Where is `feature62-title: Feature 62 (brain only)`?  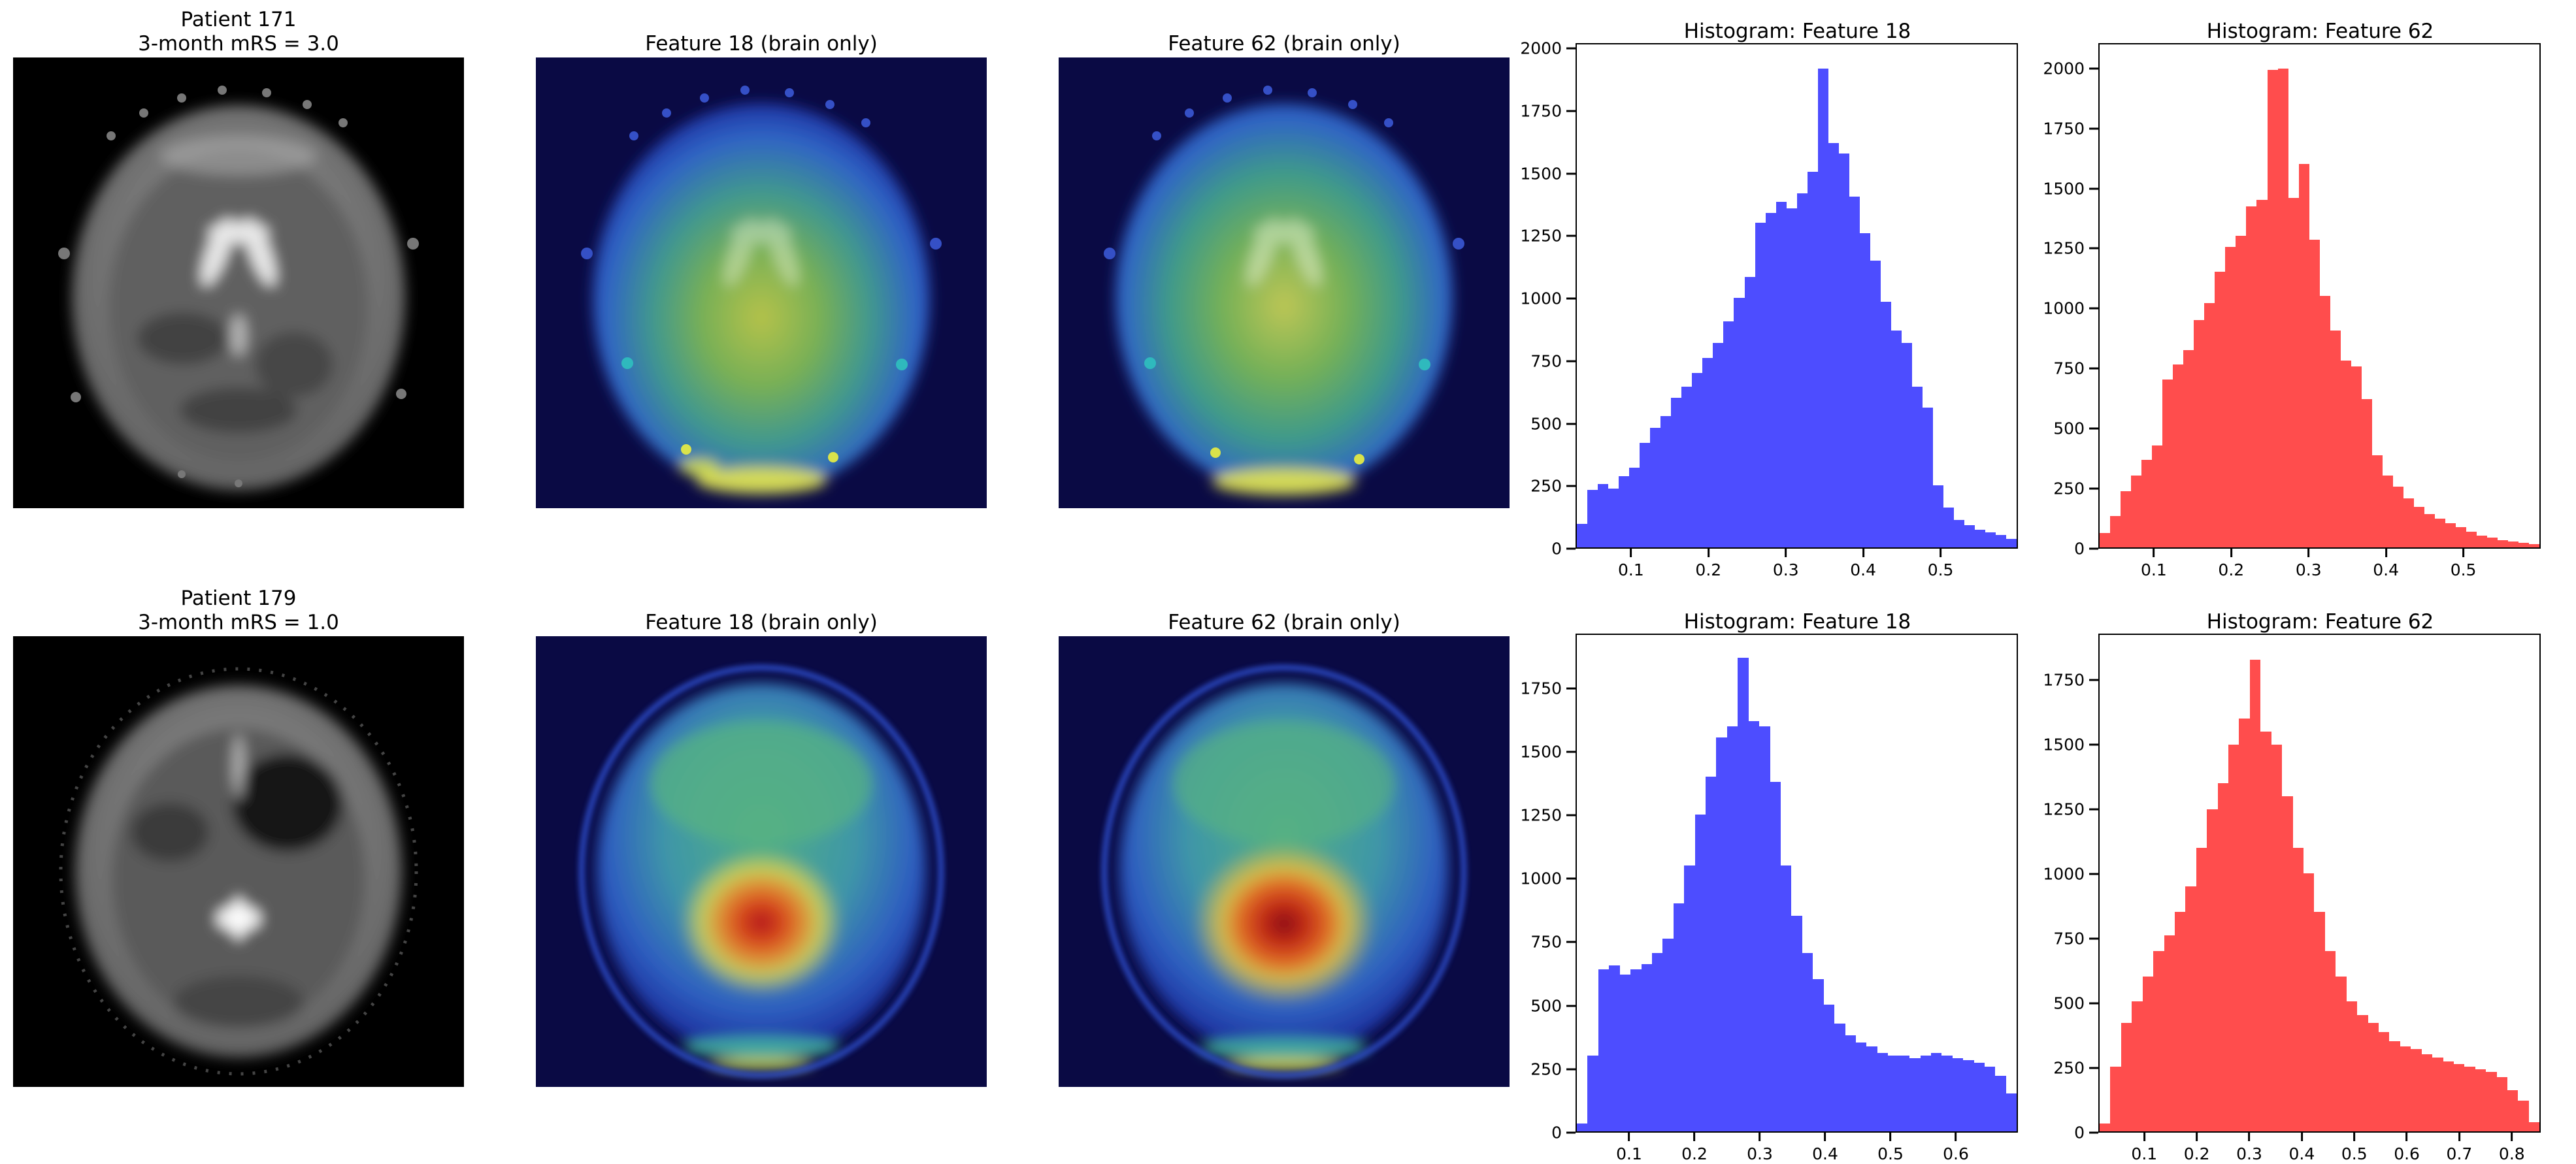 feature62-title: Feature 62 (brain only) is located at coordinates (1284, 622).